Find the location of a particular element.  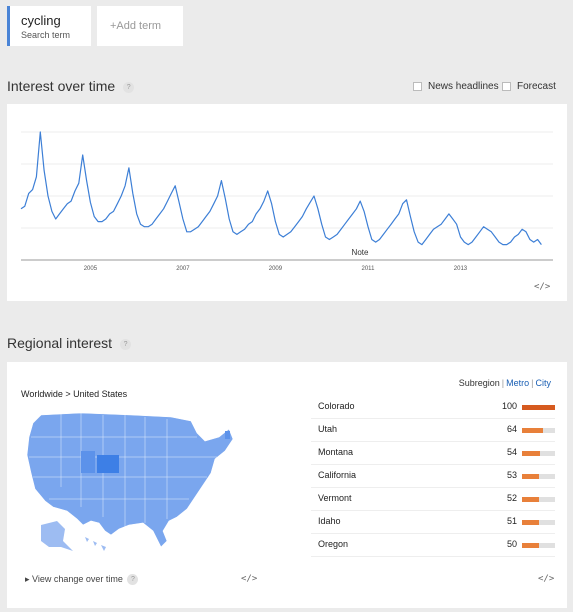

region-name: Utah is located at coordinates (328, 429).